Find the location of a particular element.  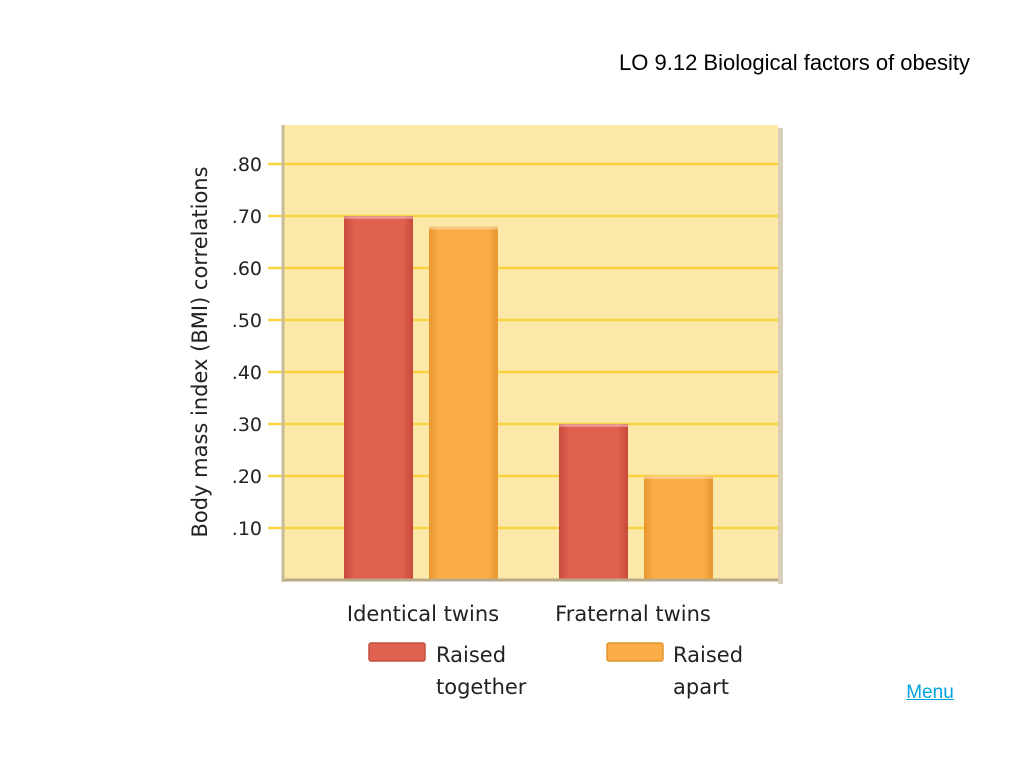

y-tick-label: .40 is located at coordinates (247, 373).